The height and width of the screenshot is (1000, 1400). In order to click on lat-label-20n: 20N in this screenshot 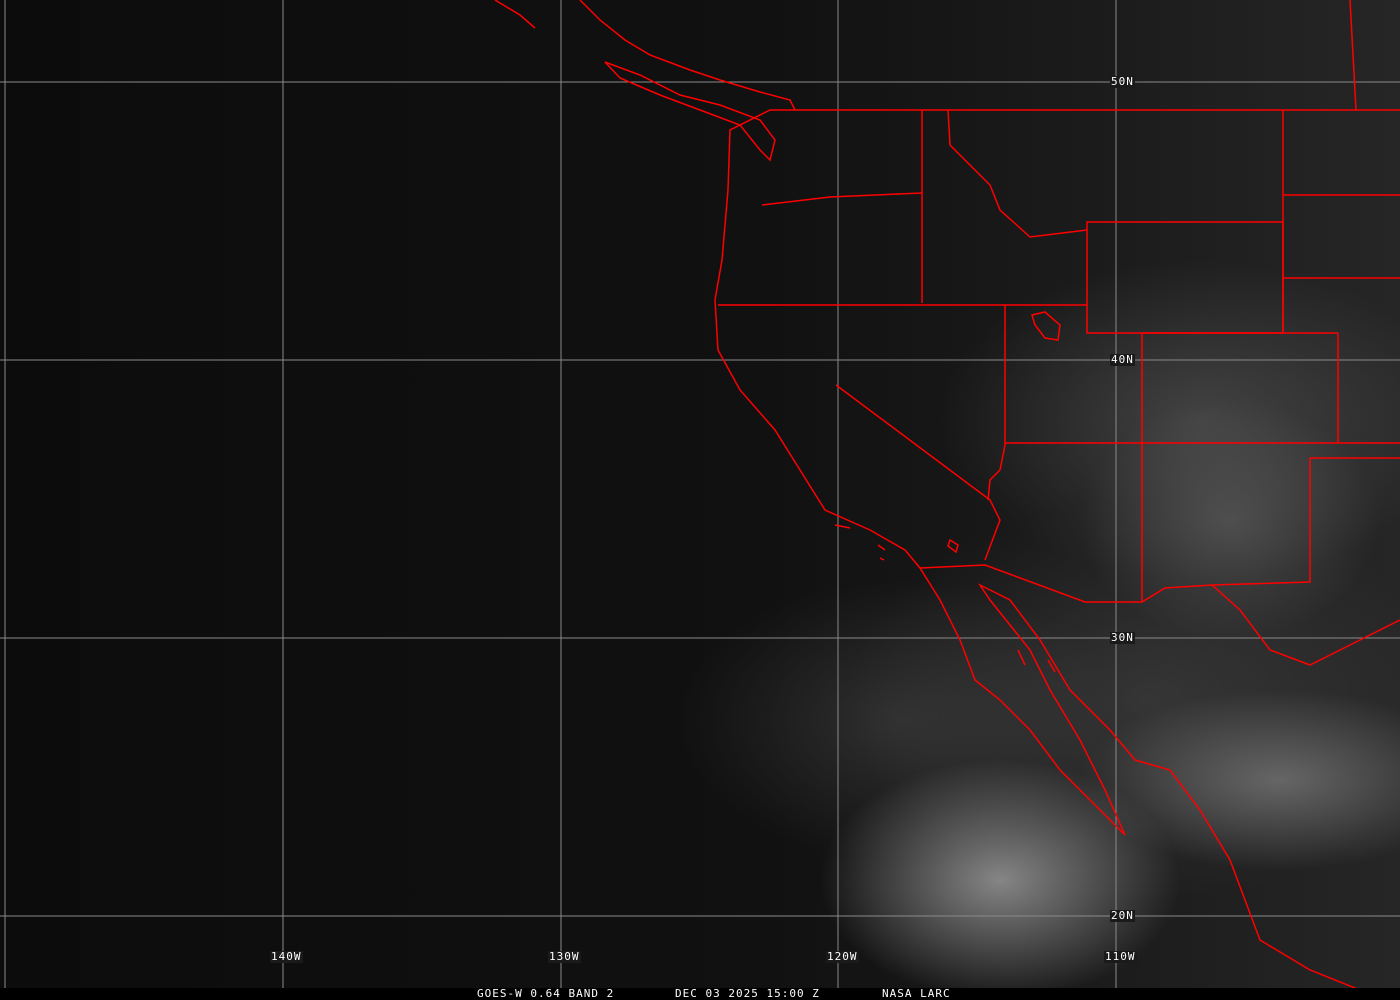, I will do `click(1122, 915)`.